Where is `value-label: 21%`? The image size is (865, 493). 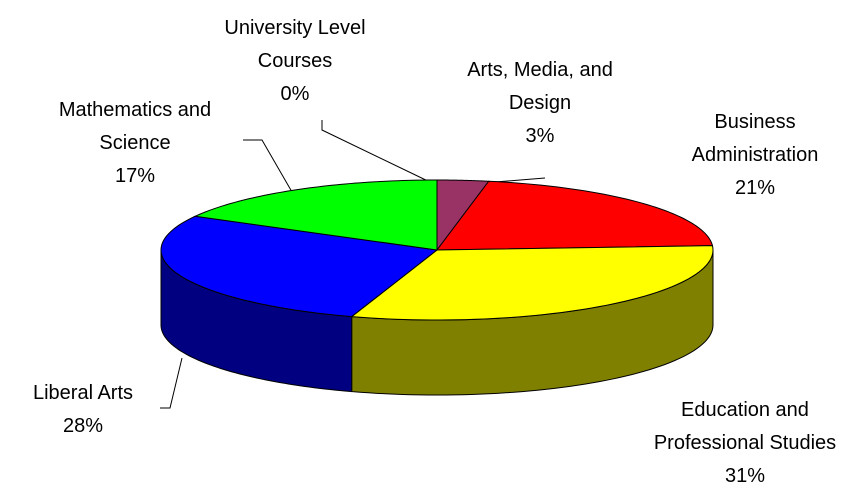 value-label: 21% is located at coordinates (755, 188).